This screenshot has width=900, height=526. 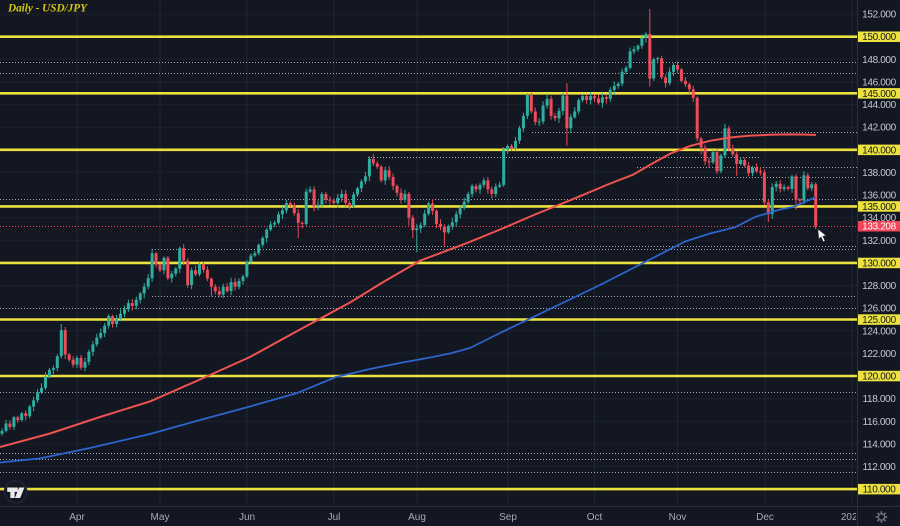 What do you see at coordinates (852, 517) in the screenshot?
I see `svg-text: 2023` at bounding box center [852, 517].